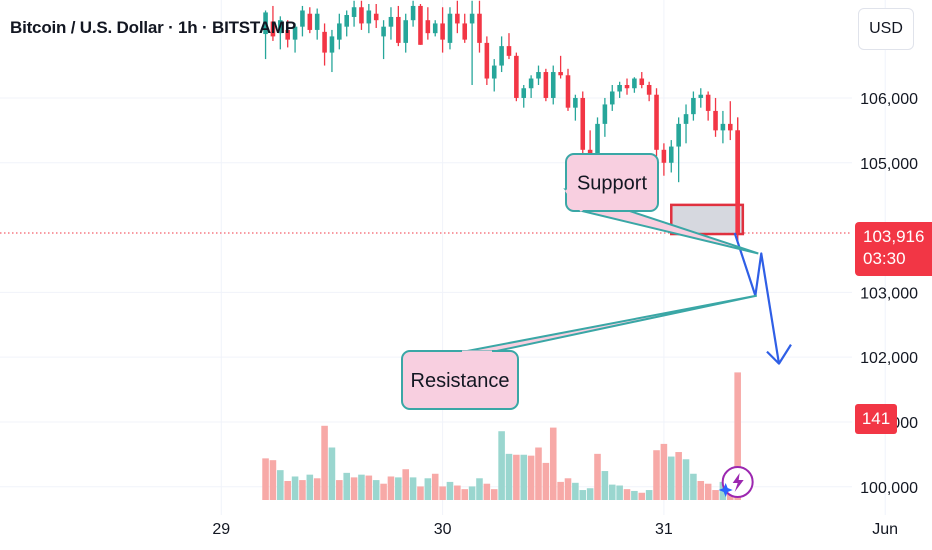 The image size is (932, 550). What do you see at coordinates (443, 529) in the screenshot?
I see `x-tick-label-1: 30` at bounding box center [443, 529].